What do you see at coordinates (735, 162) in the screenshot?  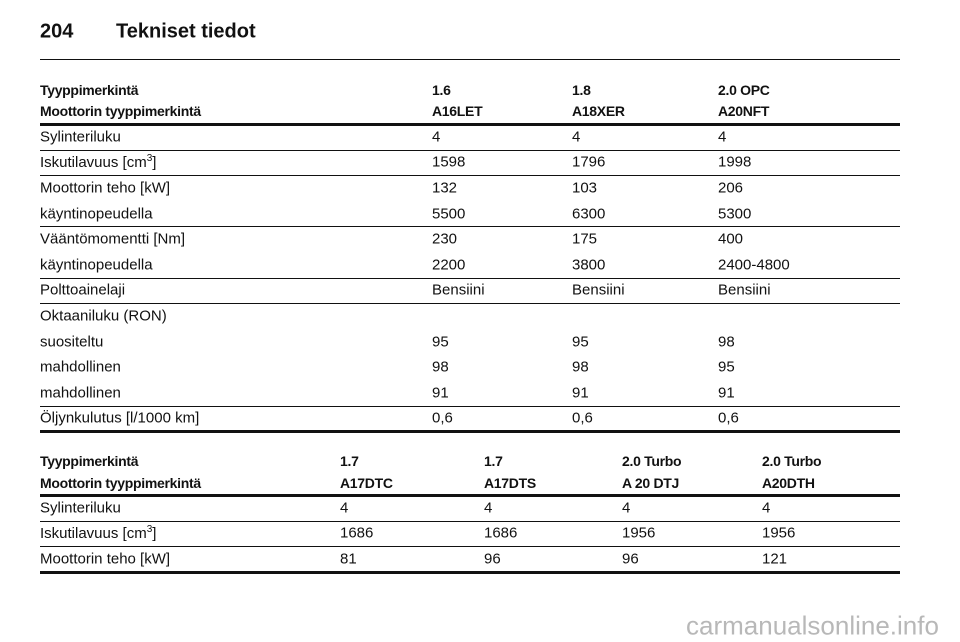 I see `cell: 1998` at bounding box center [735, 162].